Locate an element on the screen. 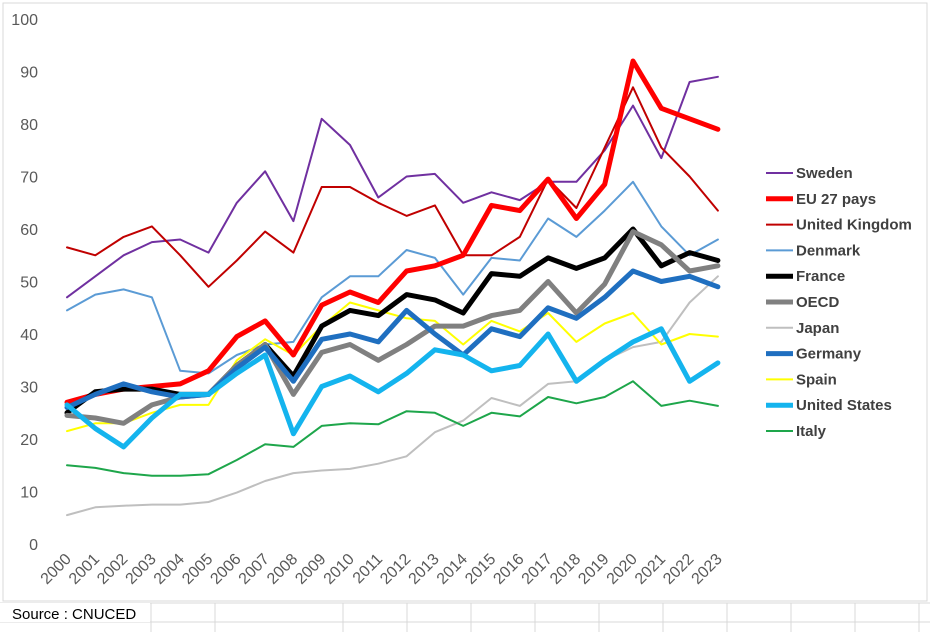 This screenshot has width=930, height=632. series-line-united-states is located at coordinates (392, 388).